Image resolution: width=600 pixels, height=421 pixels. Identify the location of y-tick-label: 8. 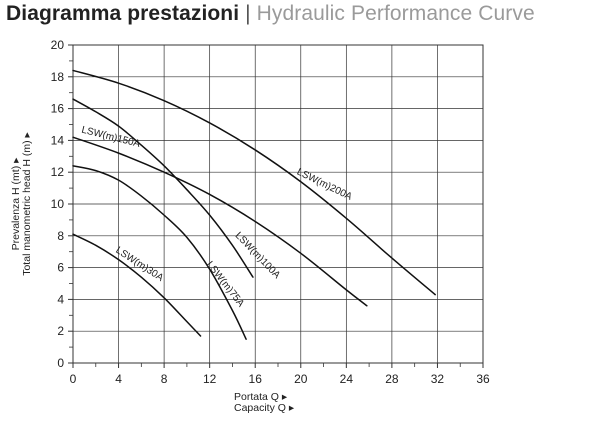
(60, 236).